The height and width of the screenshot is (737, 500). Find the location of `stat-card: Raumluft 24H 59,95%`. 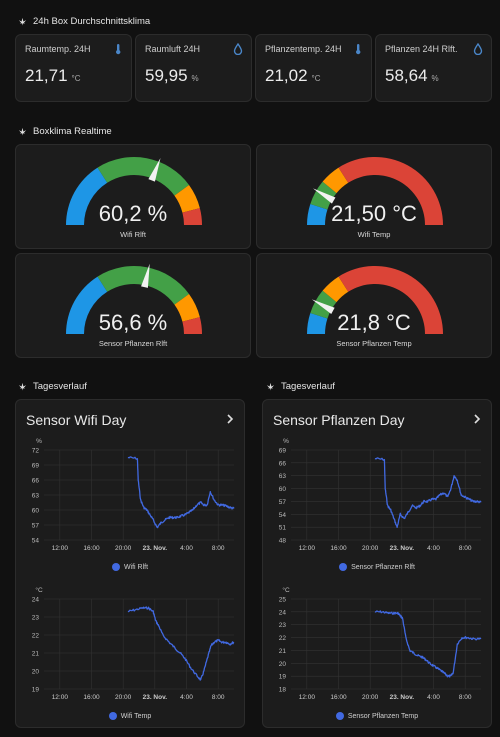

stat-card: Raumluft 24H 59,95% is located at coordinates (193, 68).